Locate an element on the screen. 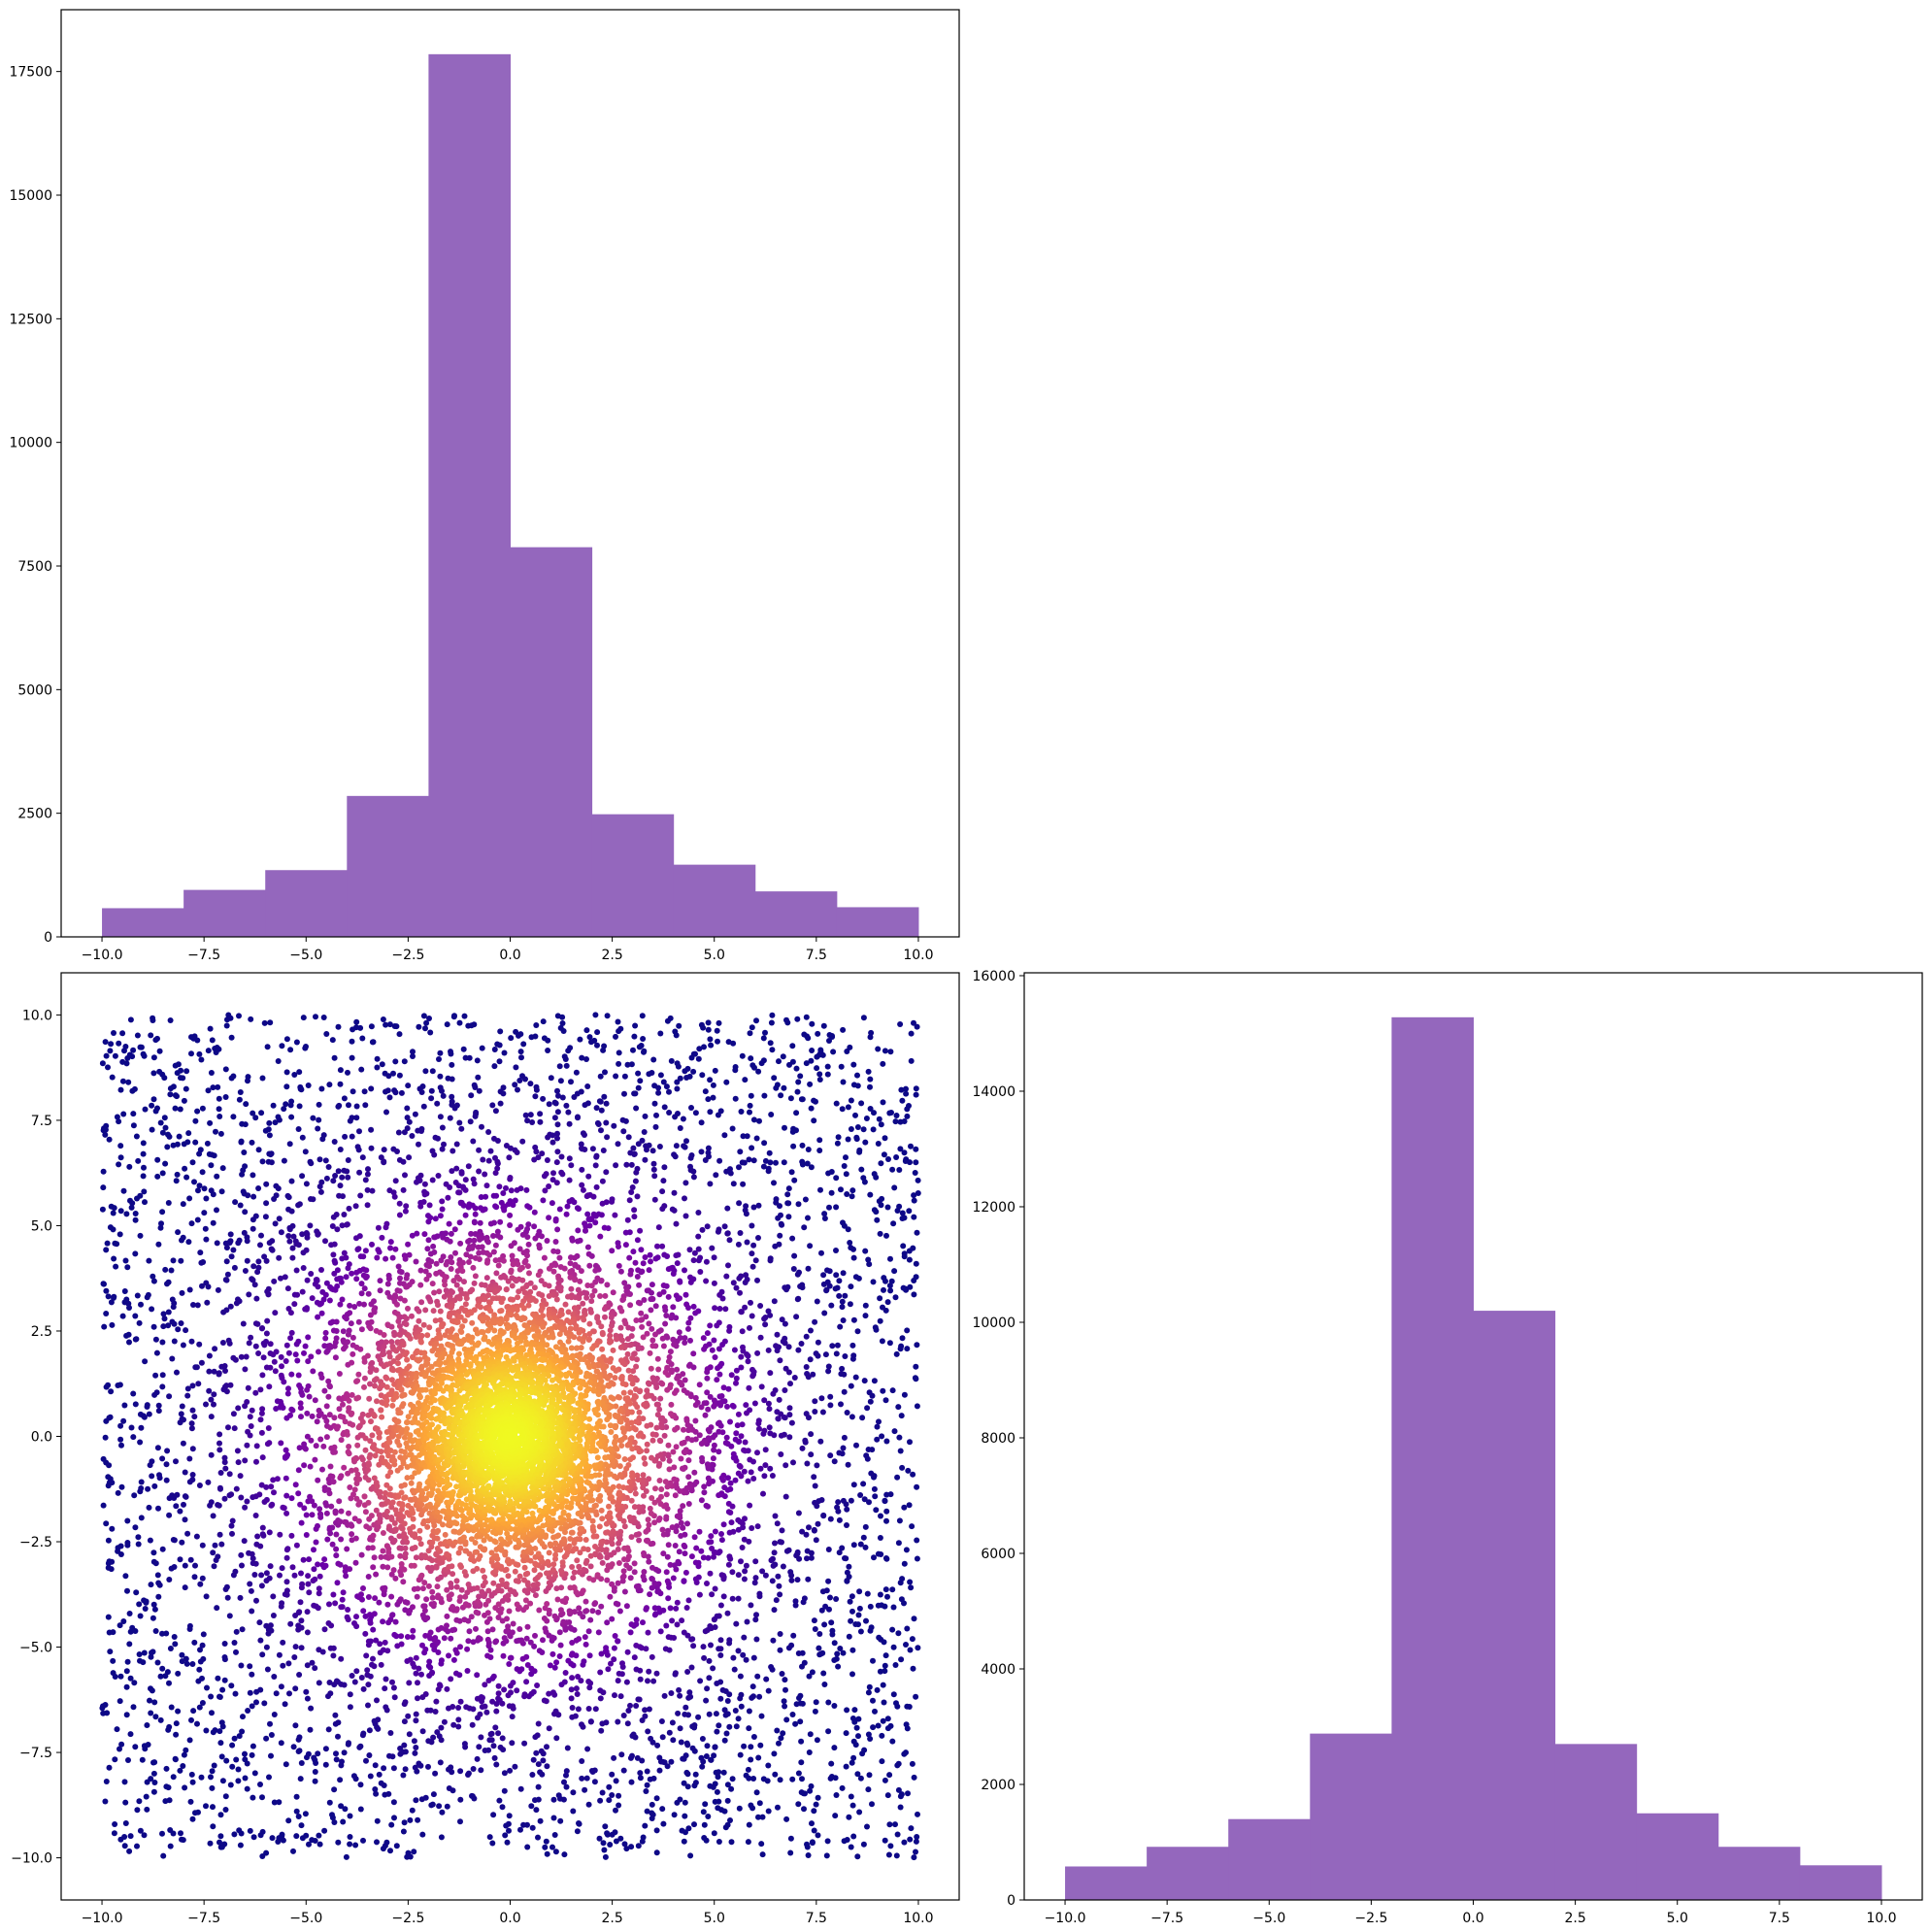 This screenshot has height=1932, width=1931. top-hist-x-tick-label: −10.0 is located at coordinates (102, 956).